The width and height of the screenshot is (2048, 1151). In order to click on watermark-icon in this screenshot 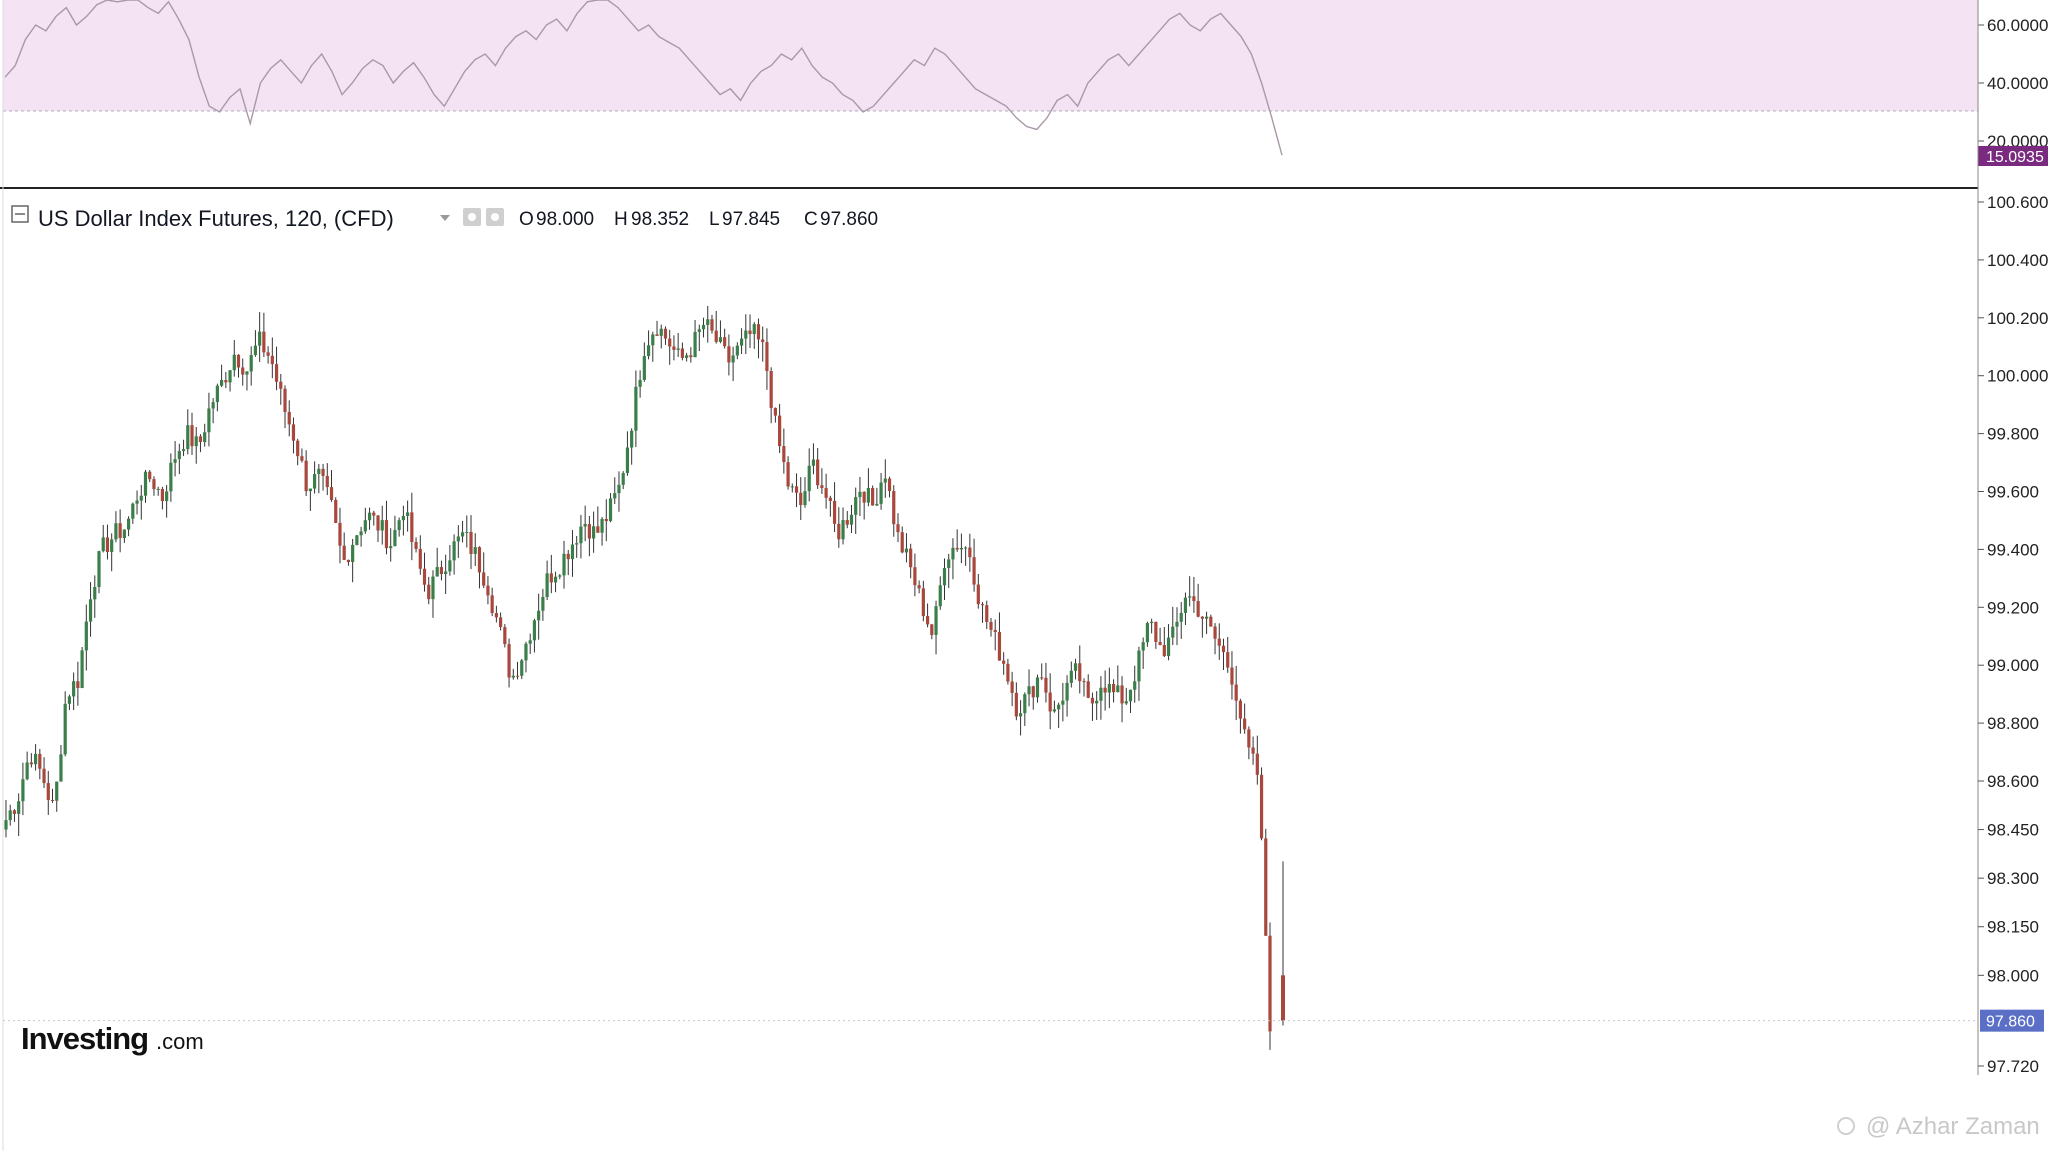, I will do `click(1846, 1126)`.